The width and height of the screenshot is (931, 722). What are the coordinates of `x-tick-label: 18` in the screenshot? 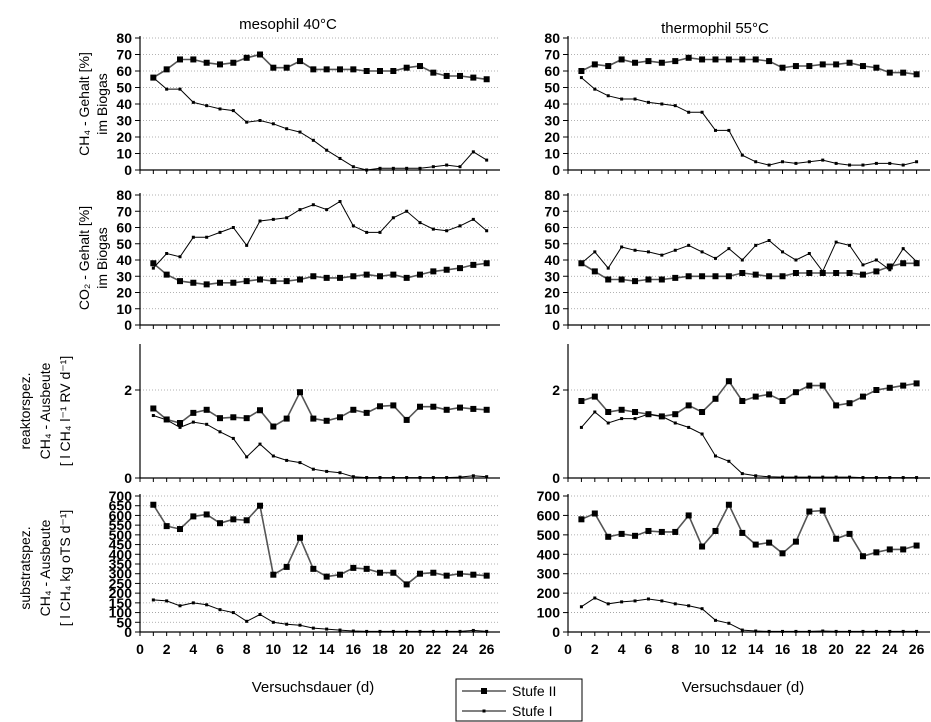 It's located at (810, 649).